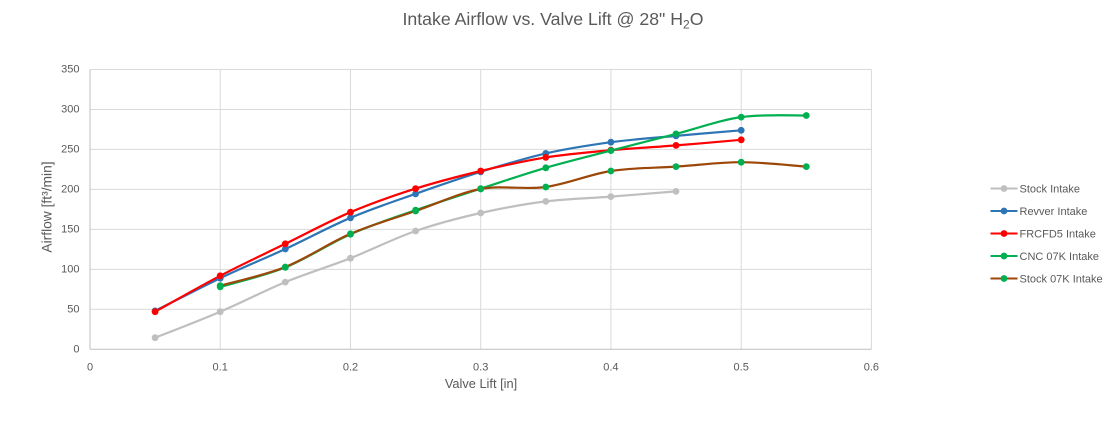 The height and width of the screenshot is (436, 1110). I want to click on svg-text: 0.6, so click(871, 367).